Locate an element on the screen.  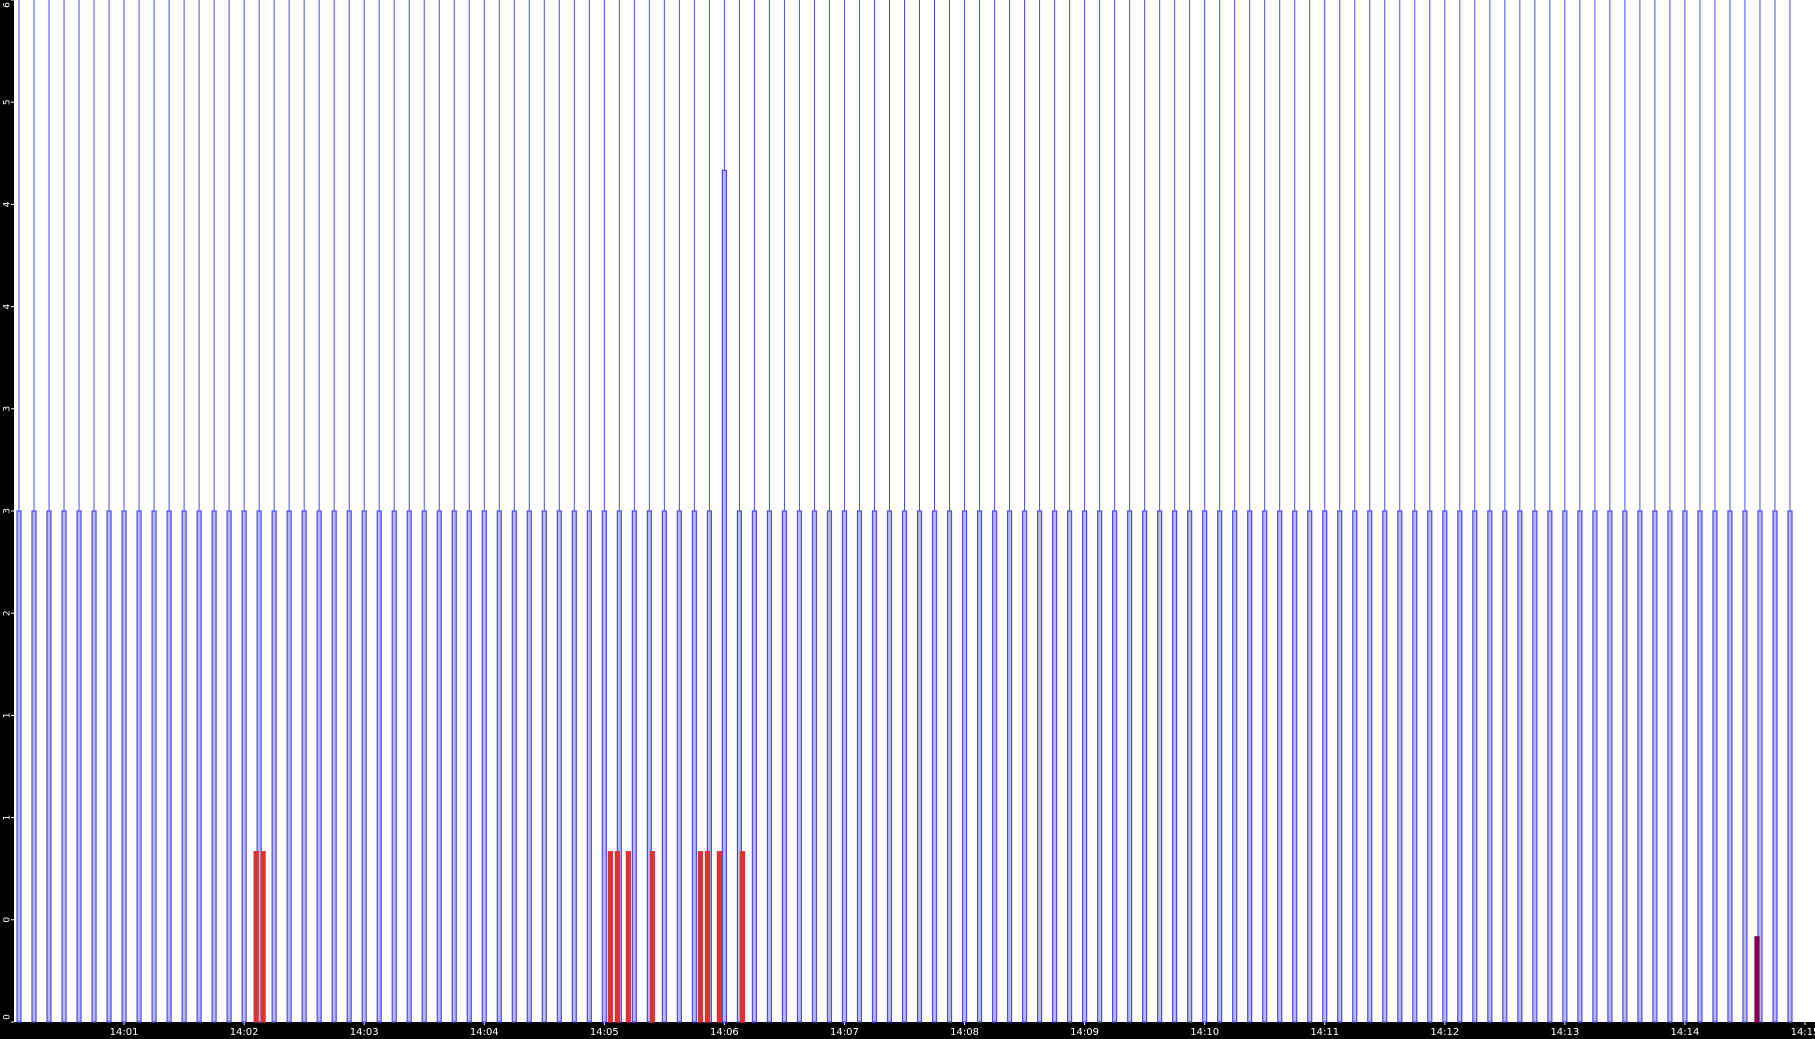
y-tick-label: 3 is located at coordinates (8, 409).